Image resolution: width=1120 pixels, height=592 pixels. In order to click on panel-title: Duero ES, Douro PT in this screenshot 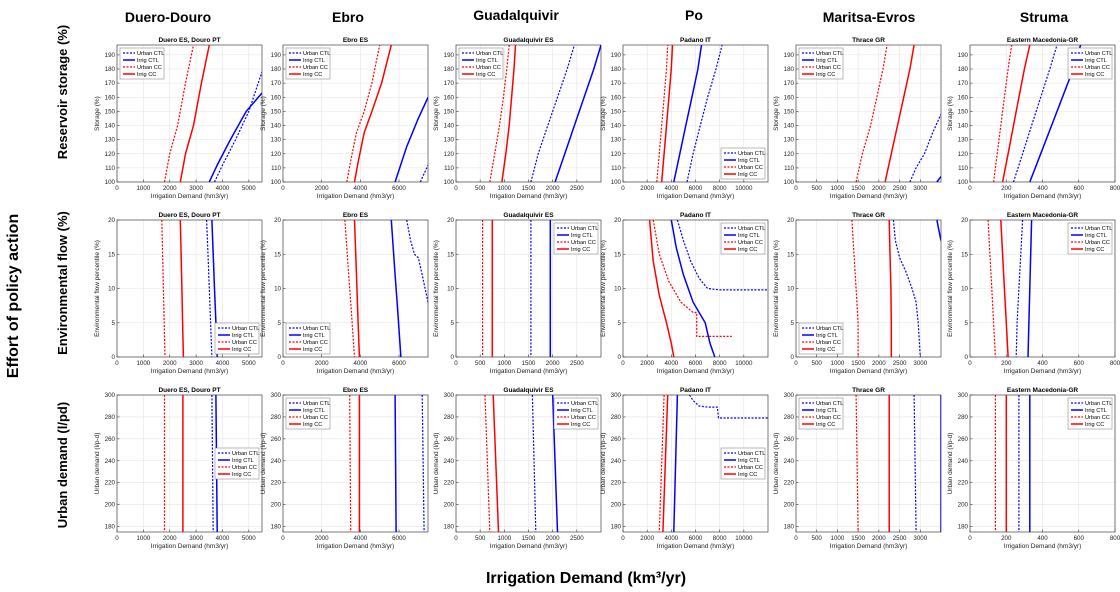, I will do `click(189, 40)`.